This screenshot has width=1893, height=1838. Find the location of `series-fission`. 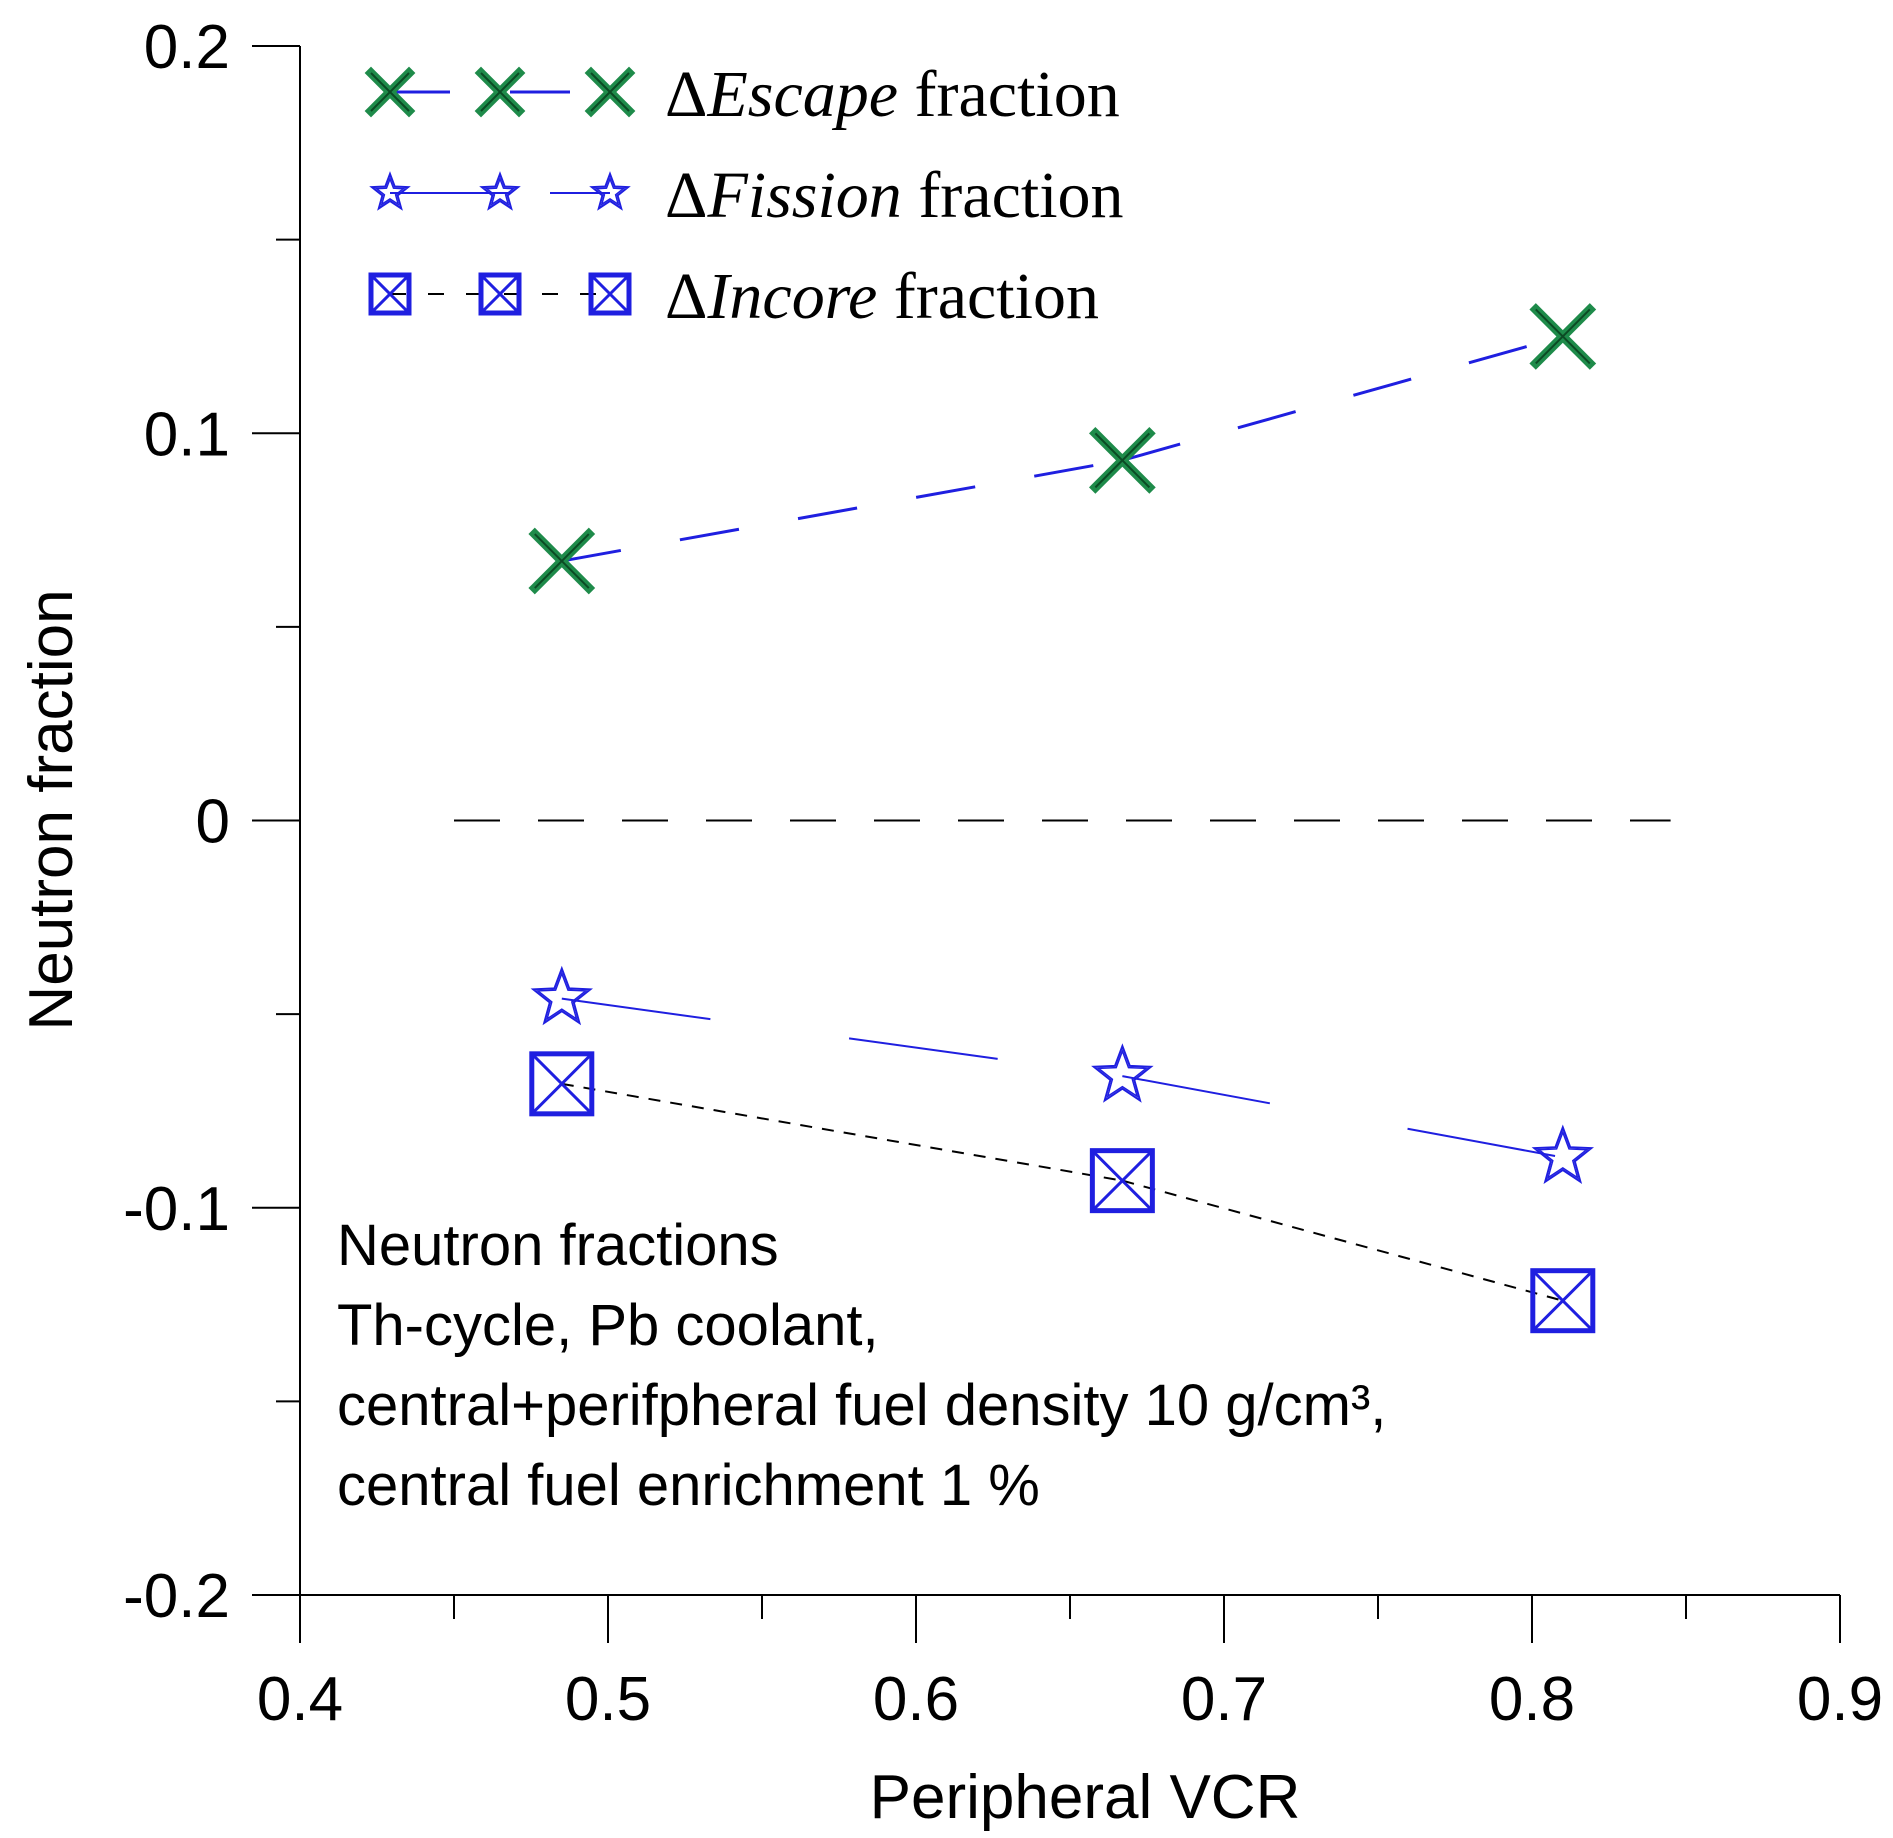

series-fission is located at coordinates (1062, 1075).